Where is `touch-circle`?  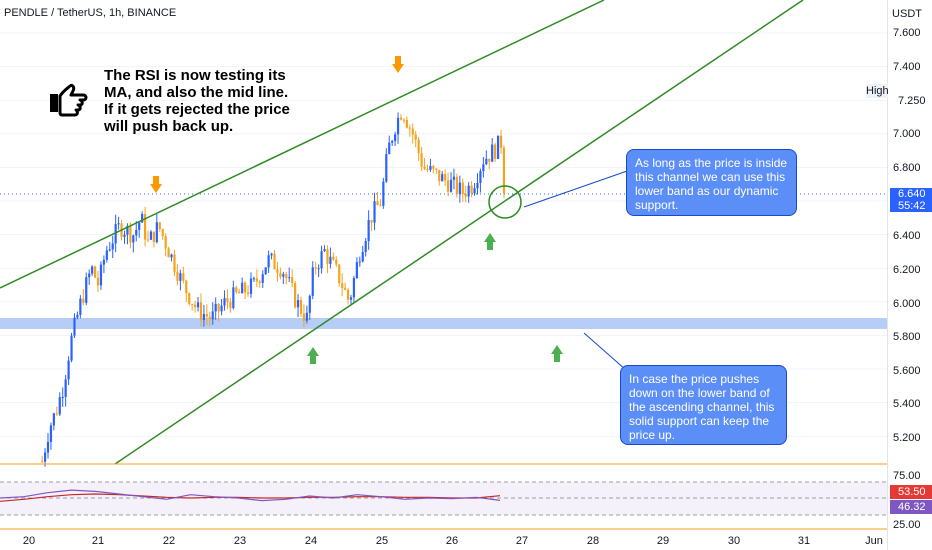
touch-circle is located at coordinates (505, 202).